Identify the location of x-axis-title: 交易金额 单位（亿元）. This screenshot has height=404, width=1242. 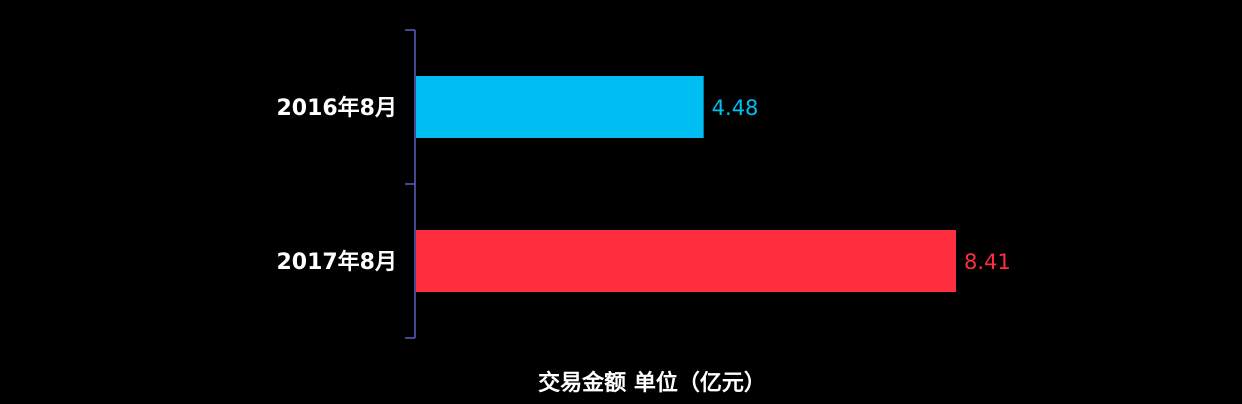
(652, 383).